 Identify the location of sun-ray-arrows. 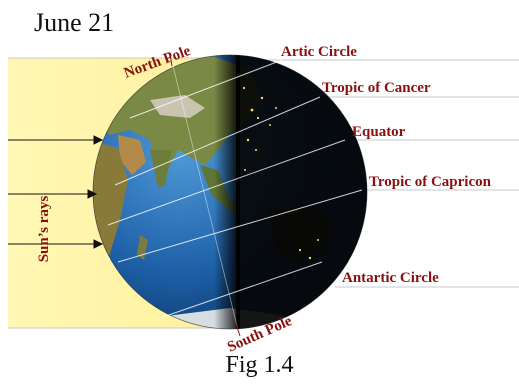
(56, 192).